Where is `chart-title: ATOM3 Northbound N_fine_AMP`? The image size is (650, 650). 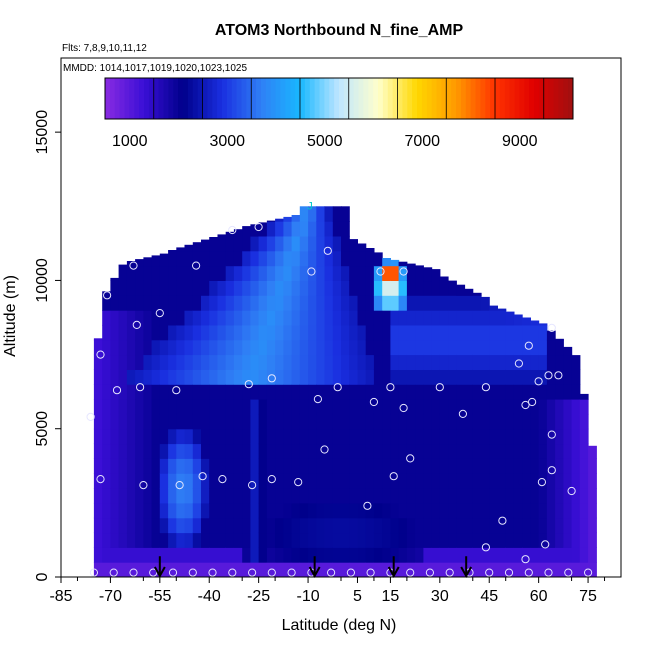 chart-title: ATOM3 Northbound N_fine_AMP is located at coordinates (339, 30).